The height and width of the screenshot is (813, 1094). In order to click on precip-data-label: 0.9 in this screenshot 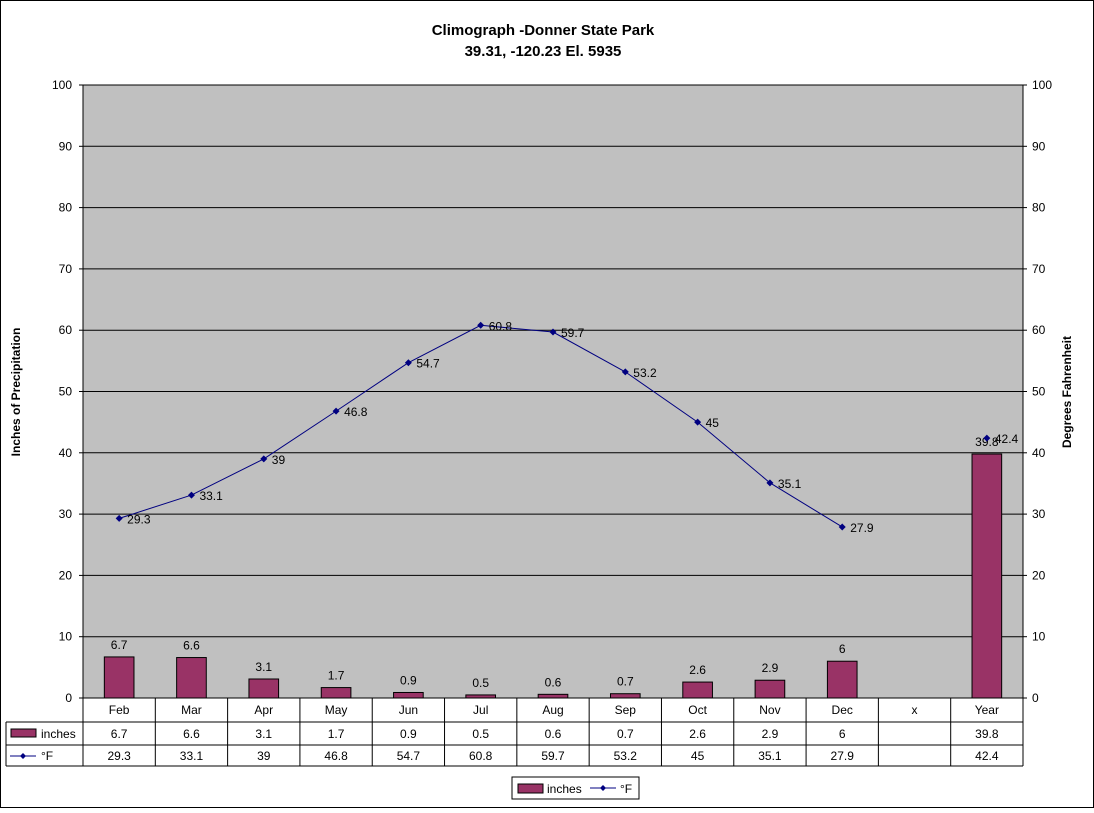, I will do `click(408, 680)`.